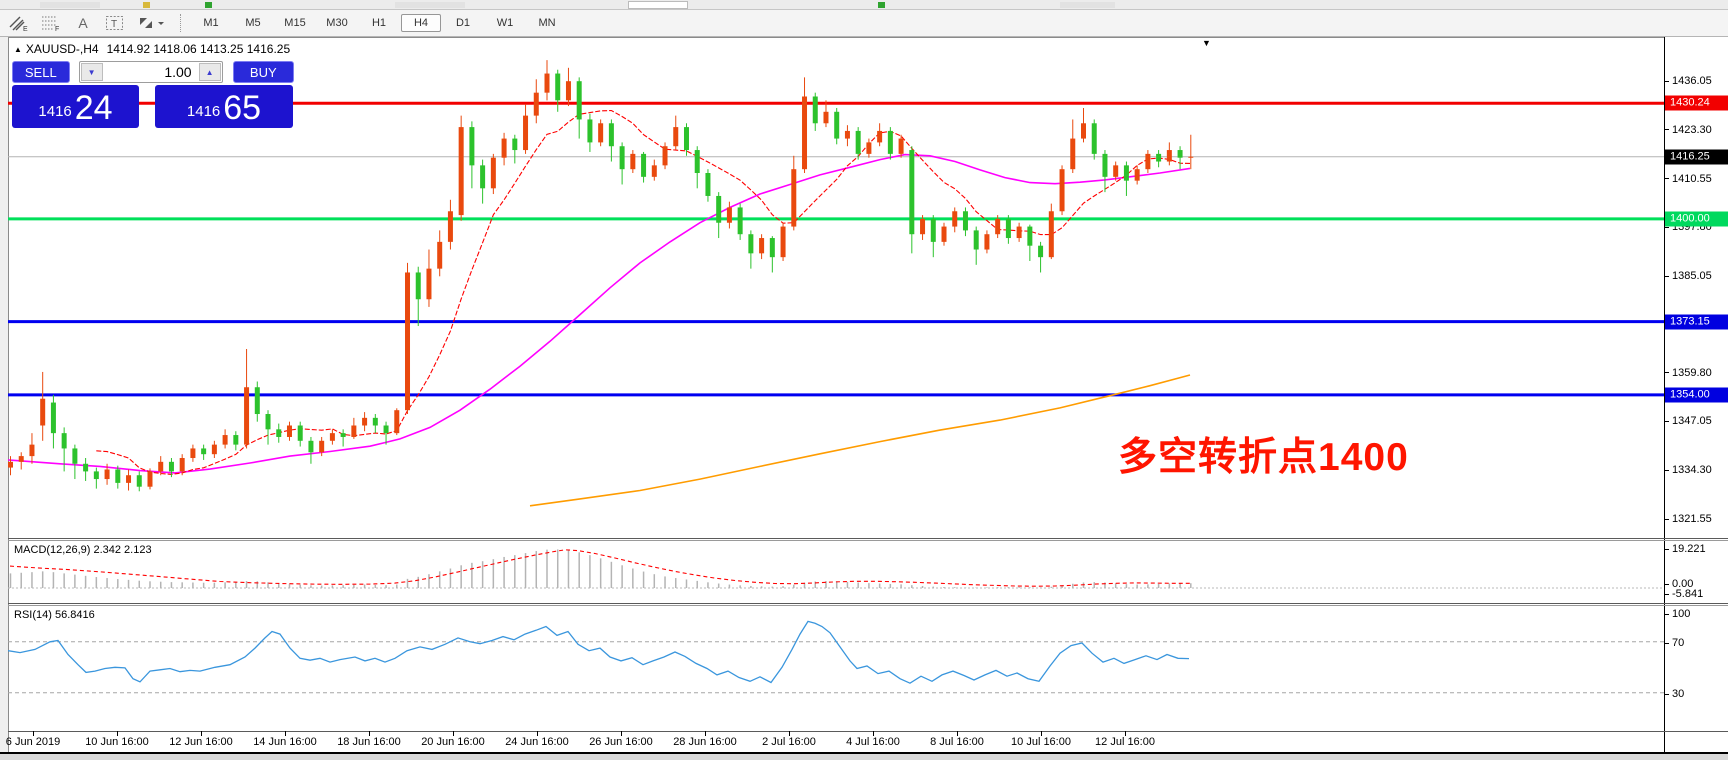 Image resolution: width=1728 pixels, height=760 pixels. I want to click on sell-price-display: 1416 24, so click(75, 106).